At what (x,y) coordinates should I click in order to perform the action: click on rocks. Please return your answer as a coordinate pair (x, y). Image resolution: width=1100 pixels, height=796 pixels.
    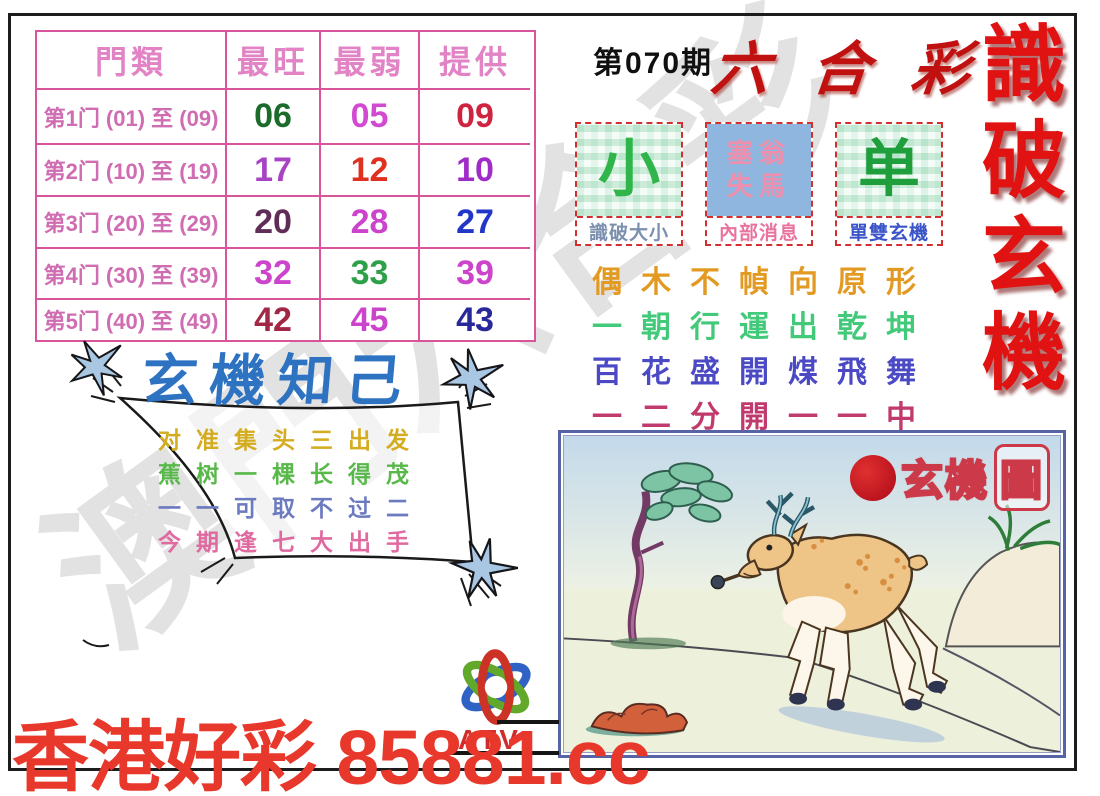
    Looking at the image, I should click on (637, 719).